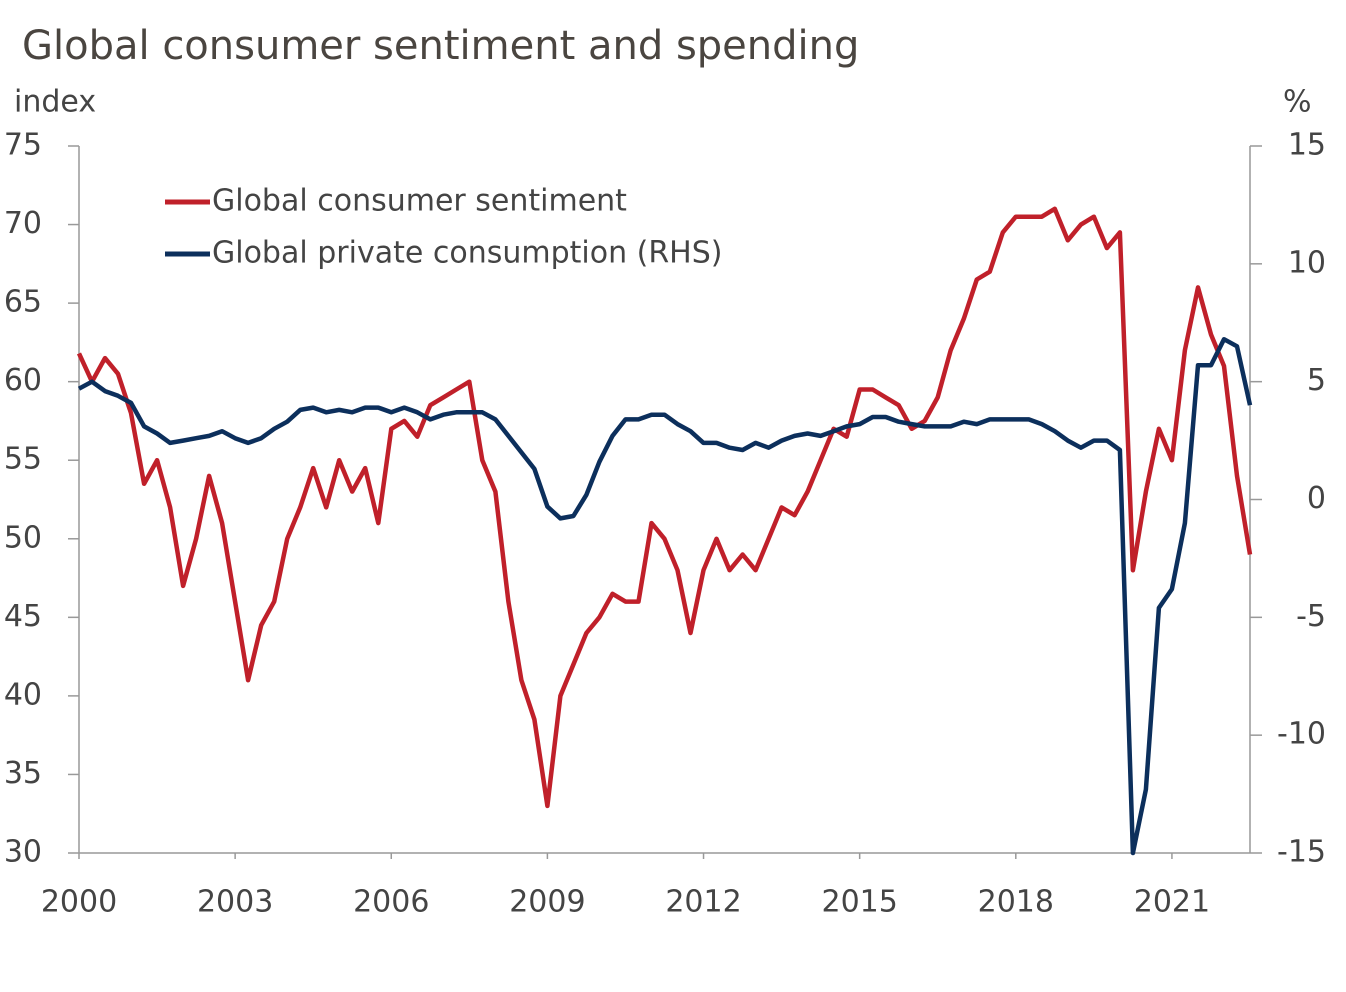 The width and height of the screenshot is (1346, 992). I want to click on x-tick-label: 2003, so click(235, 902).